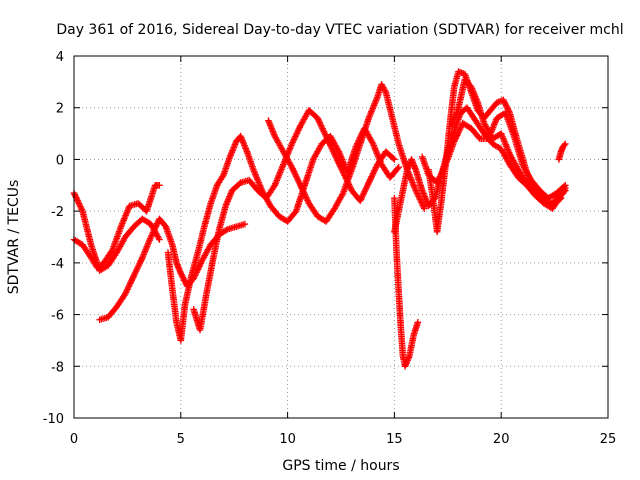 The width and height of the screenshot is (640, 480). What do you see at coordinates (343, 439) in the screenshot?
I see `x-tick-labels: 0 5 10 15 20 25` at bounding box center [343, 439].